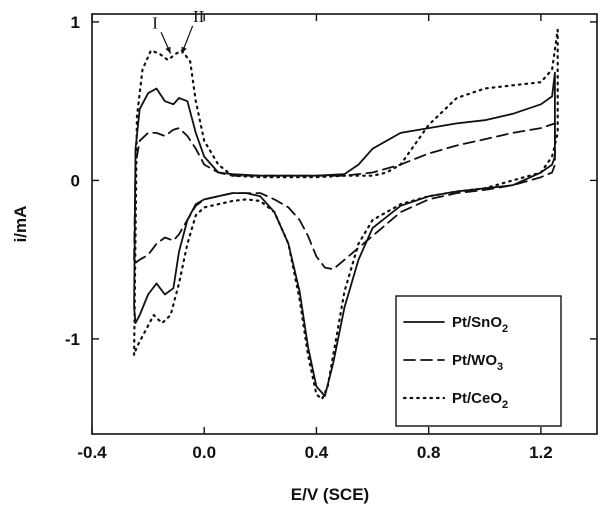  I want to click on legend-label-main: Pt/CeO, so click(477, 398).